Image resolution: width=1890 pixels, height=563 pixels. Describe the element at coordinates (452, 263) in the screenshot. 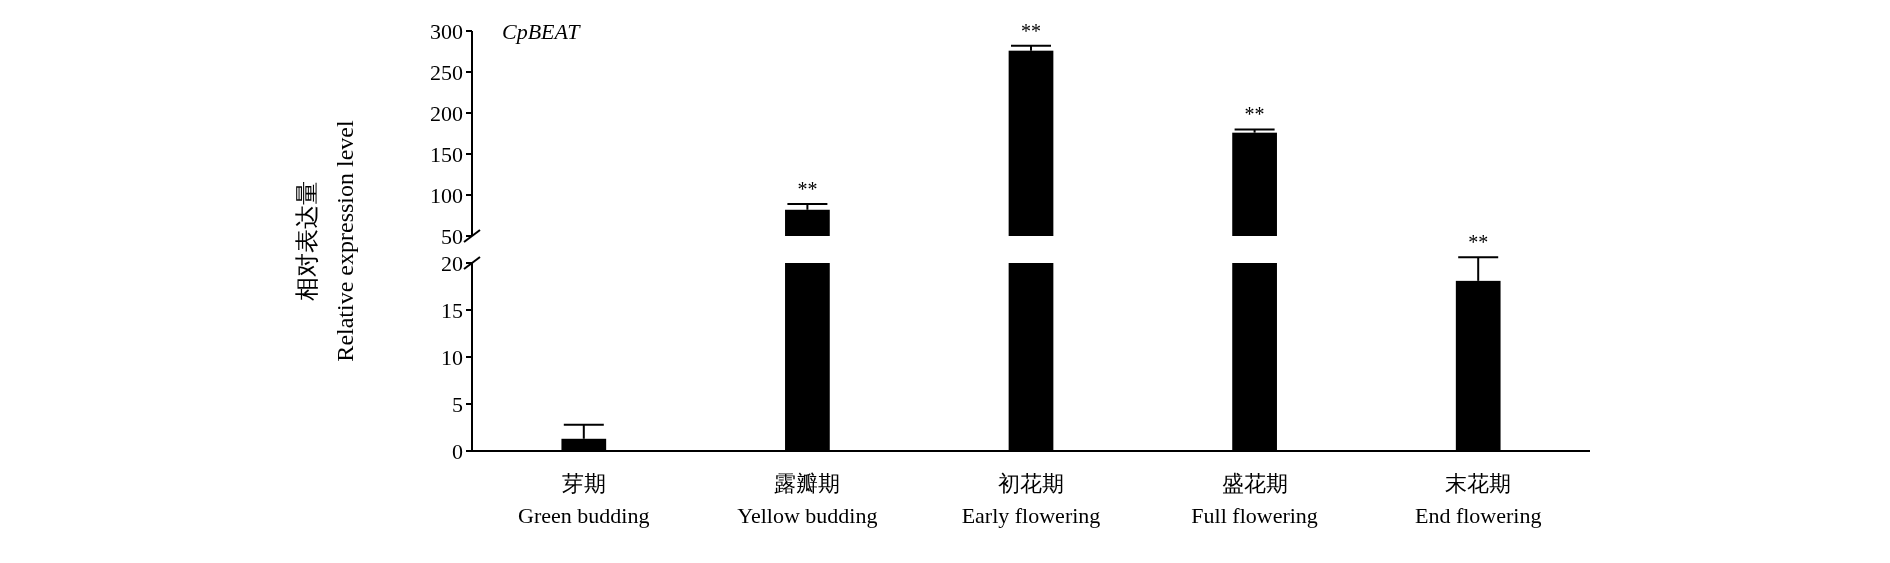

I see `y-tick-label: 20` at that location.